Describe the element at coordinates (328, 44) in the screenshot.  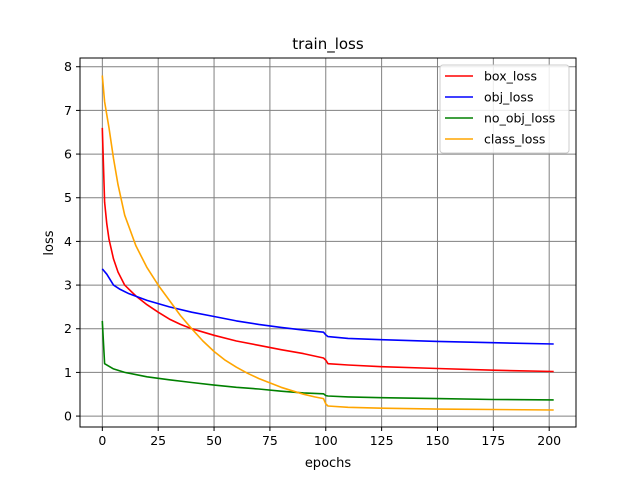
I see `chart-title: train_loss` at that location.